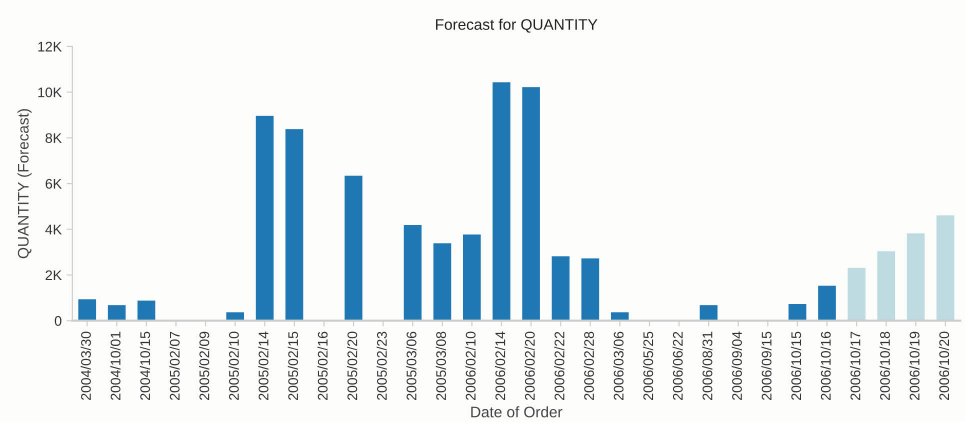 Image resolution: width=965 pixels, height=422 pixels. Describe the element at coordinates (53, 229) in the screenshot. I see `y-tick-label: 4K` at that location.